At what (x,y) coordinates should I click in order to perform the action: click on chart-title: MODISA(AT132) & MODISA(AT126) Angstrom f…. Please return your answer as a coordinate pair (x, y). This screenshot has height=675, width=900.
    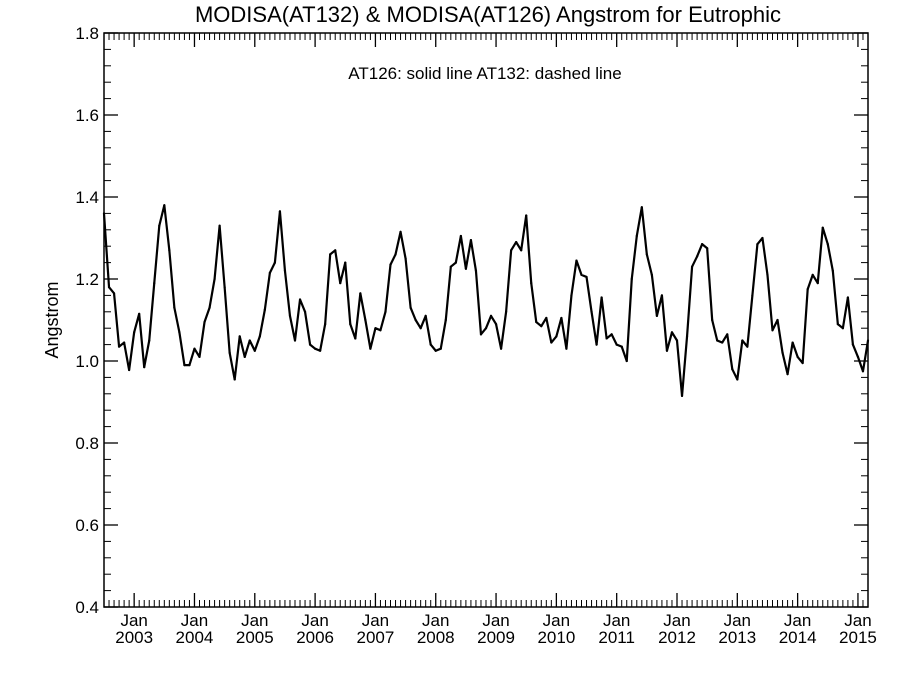
    Looking at the image, I should click on (488, 14).